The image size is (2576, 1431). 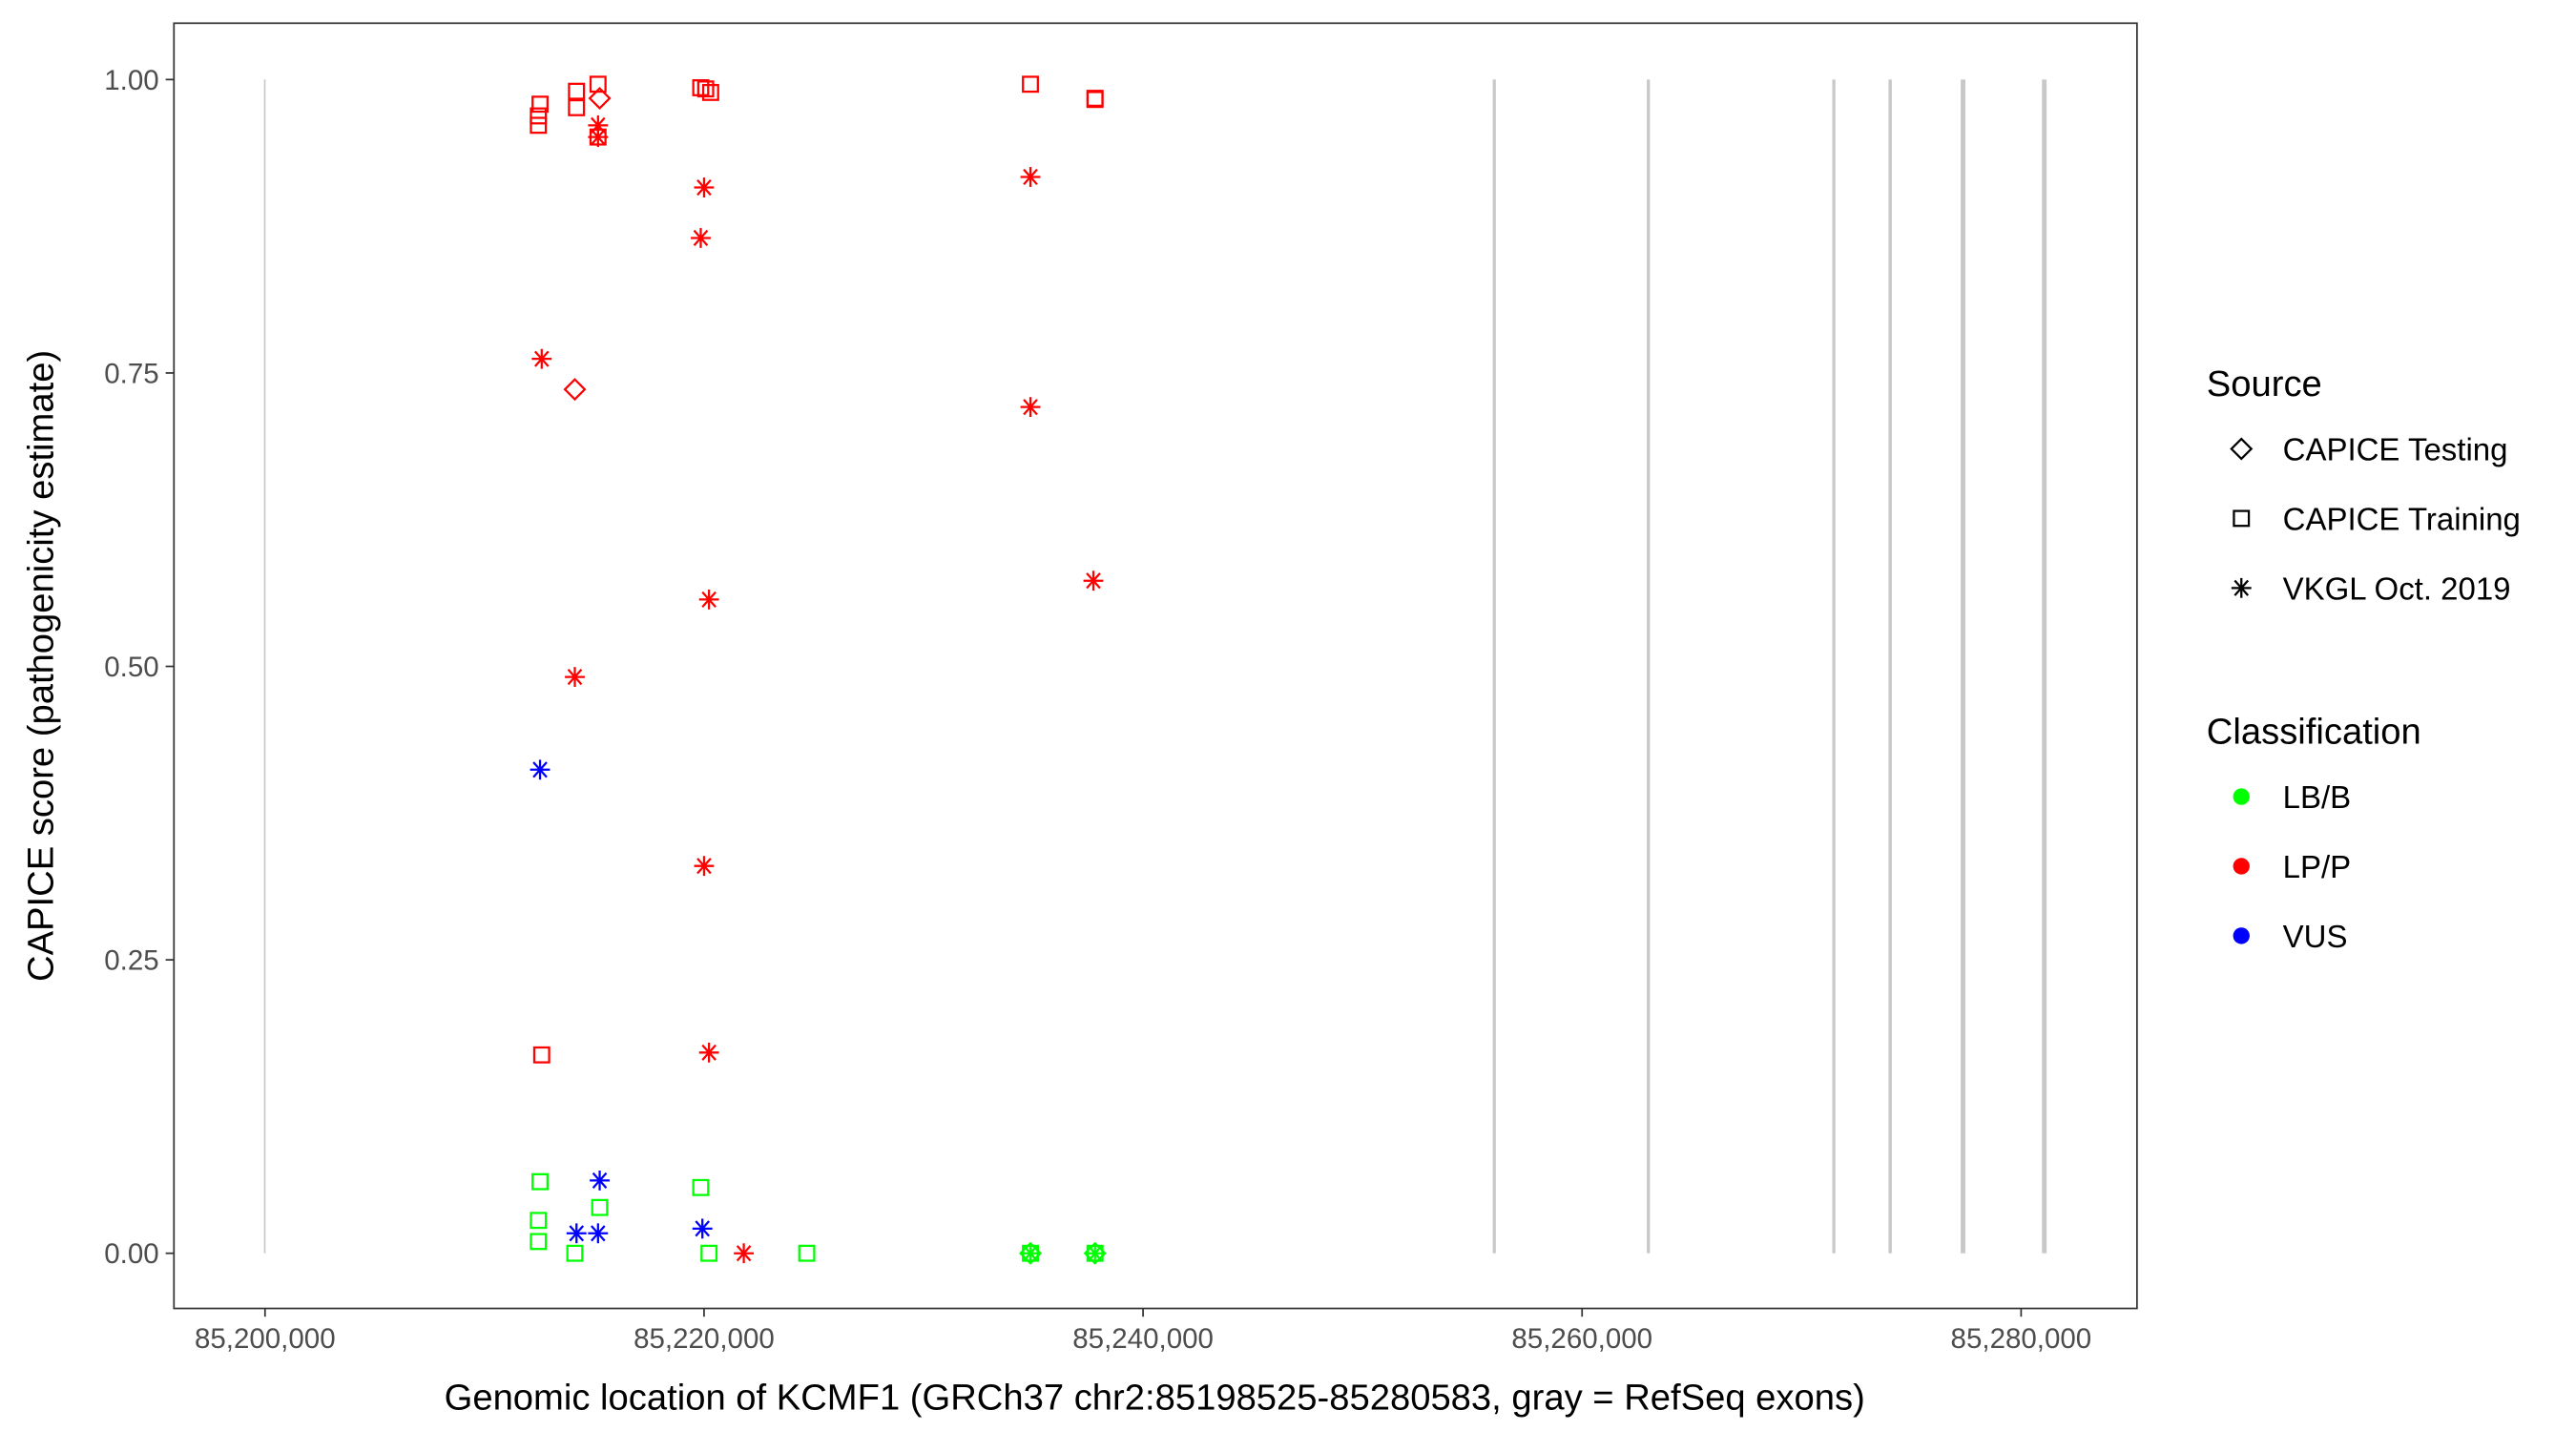 What do you see at coordinates (1143, 1339) in the screenshot?
I see `x-tick-label: 85,240,000` at bounding box center [1143, 1339].